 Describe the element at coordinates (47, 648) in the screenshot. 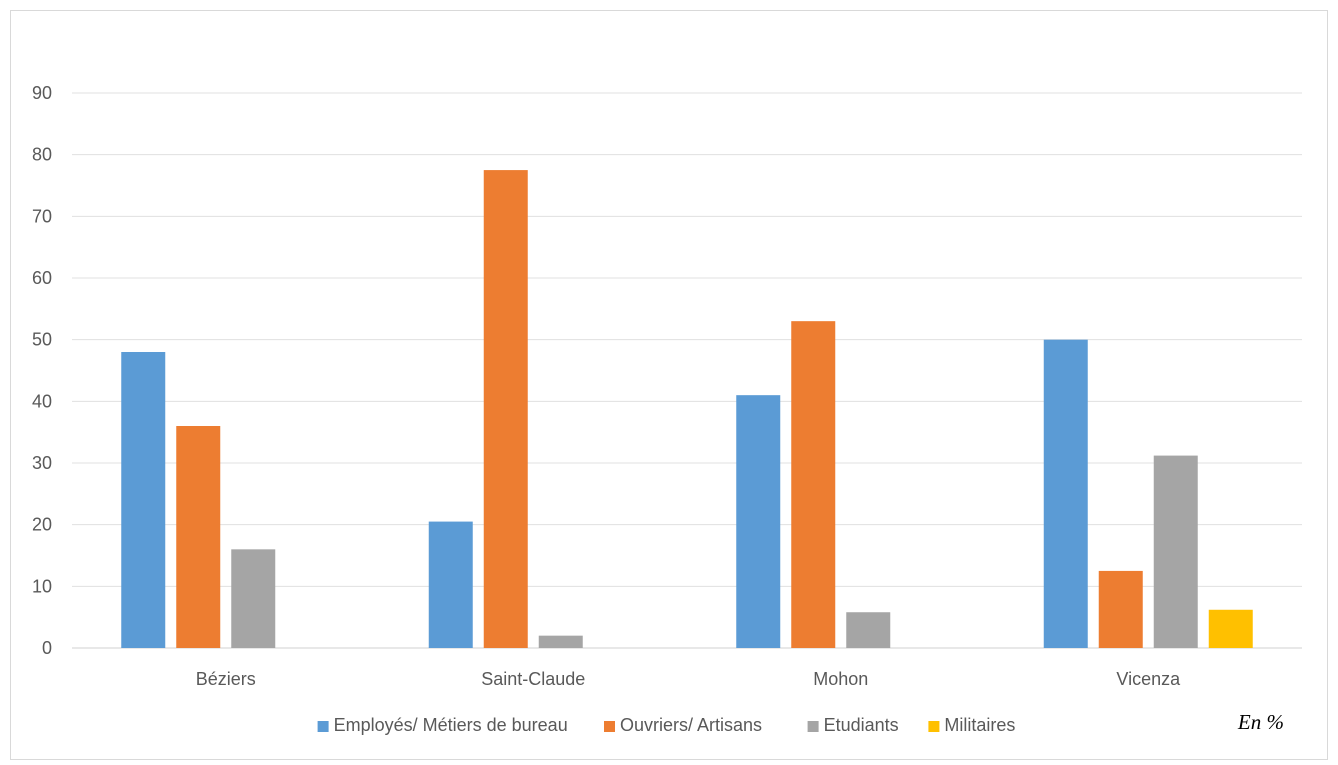

I see `y-tick-label: 0` at that location.